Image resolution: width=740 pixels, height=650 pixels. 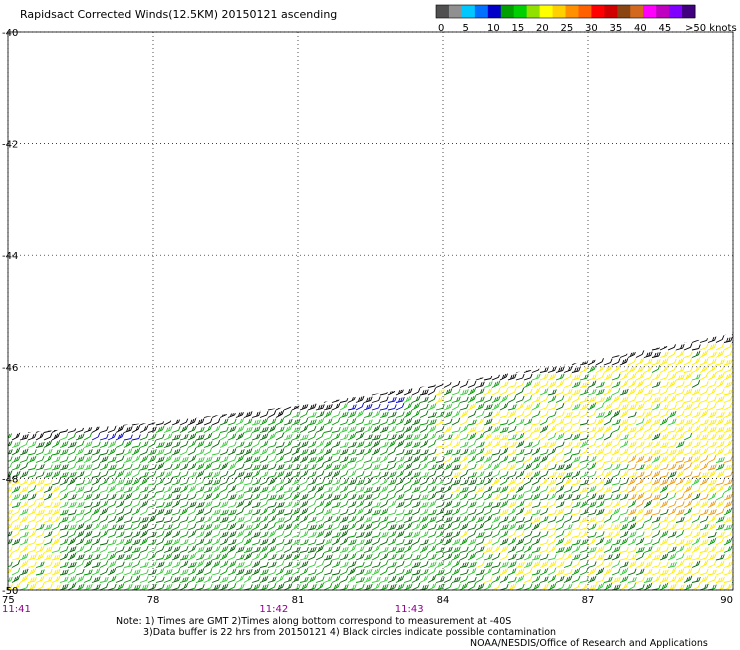 What do you see at coordinates (663, 11) in the screenshot?
I see `colorbar-swatch` at bounding box center [663, 11].